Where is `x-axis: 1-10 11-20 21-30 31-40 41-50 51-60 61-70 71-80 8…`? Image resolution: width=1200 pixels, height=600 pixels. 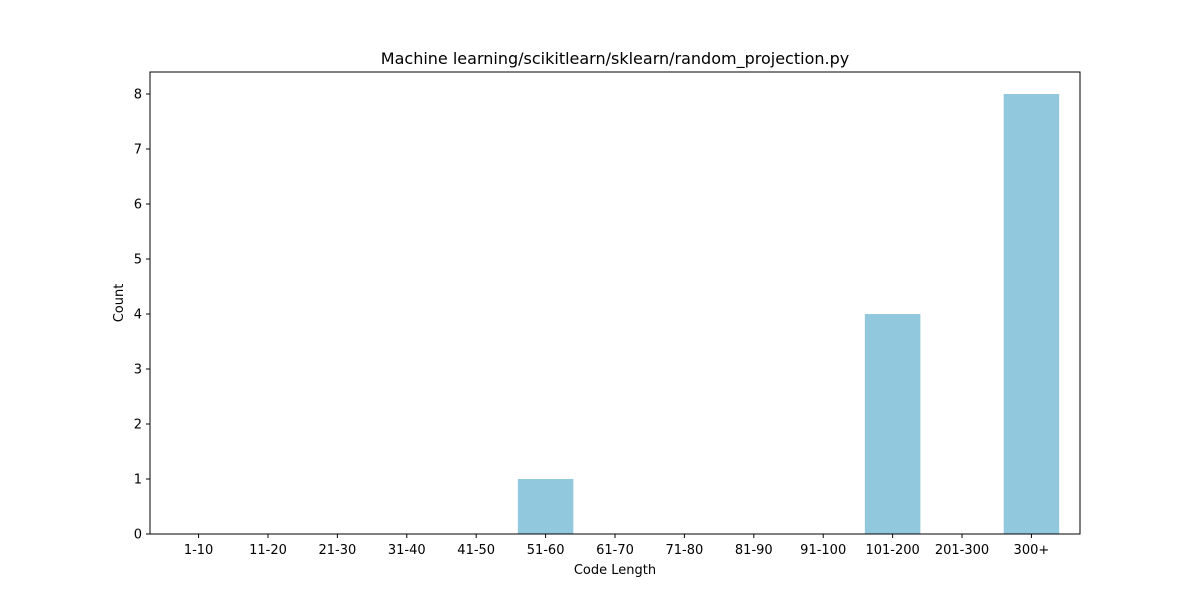 x-axis: 1-10 11-20 21-30 31-40 41-50 51-60 61-70 71-80 8… is located at coordinates (616, 546).